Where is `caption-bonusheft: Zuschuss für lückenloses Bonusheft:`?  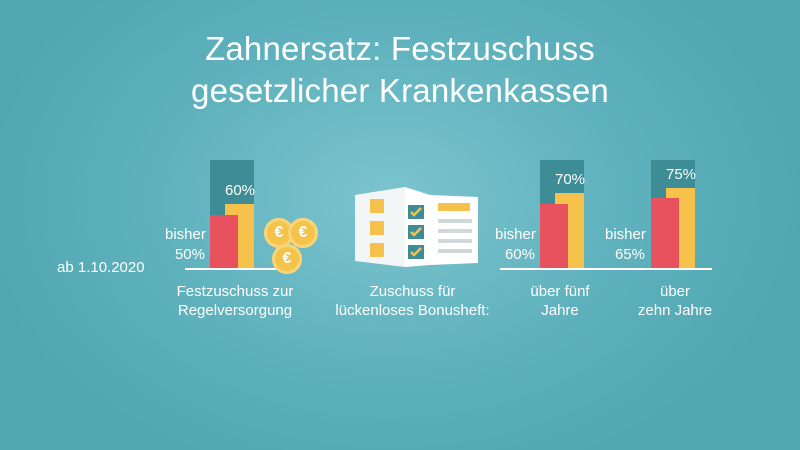
caption-bonusheft: Zuschuss für lückenloses Bonusheft: is located at coordinates (412, 301).